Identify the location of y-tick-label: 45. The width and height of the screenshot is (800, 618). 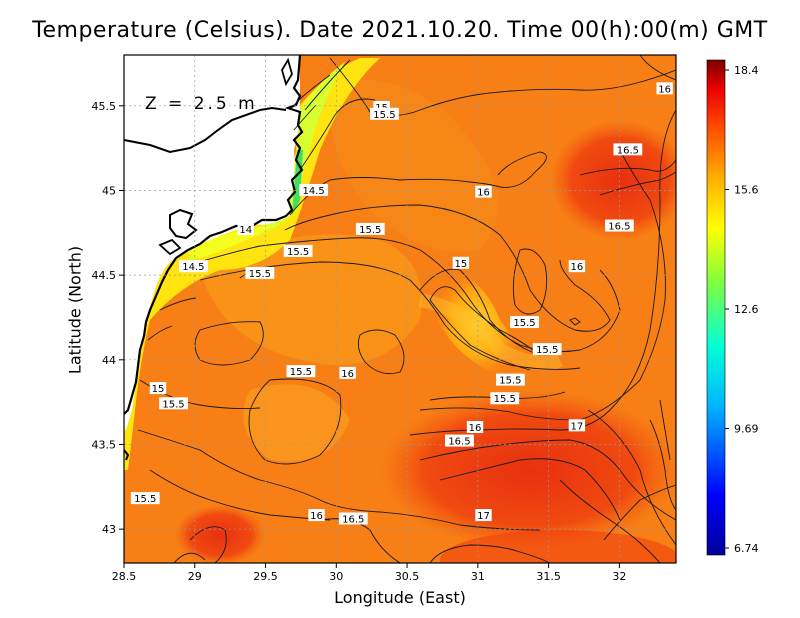
(109, 190).